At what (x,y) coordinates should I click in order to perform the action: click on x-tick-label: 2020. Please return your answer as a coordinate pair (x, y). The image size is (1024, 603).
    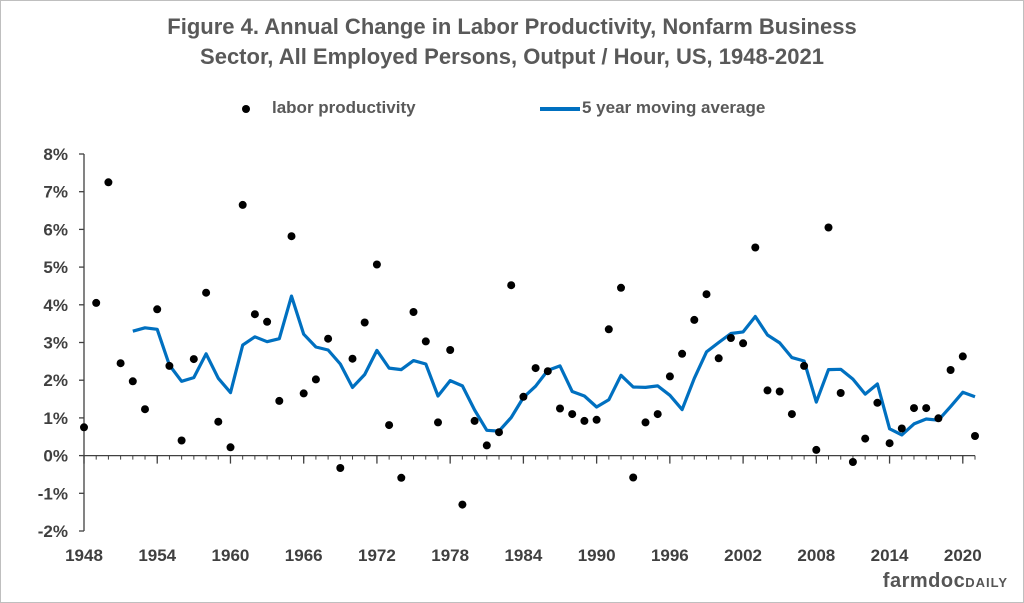
    Looking at the image, I should click on (963, 555).